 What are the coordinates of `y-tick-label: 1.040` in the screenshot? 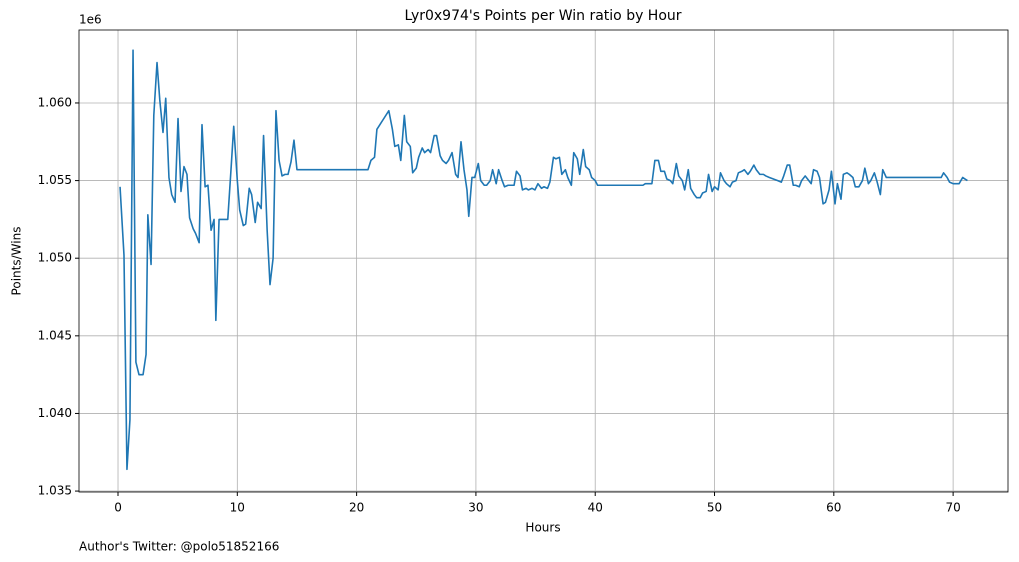 It's located at (55, 413).